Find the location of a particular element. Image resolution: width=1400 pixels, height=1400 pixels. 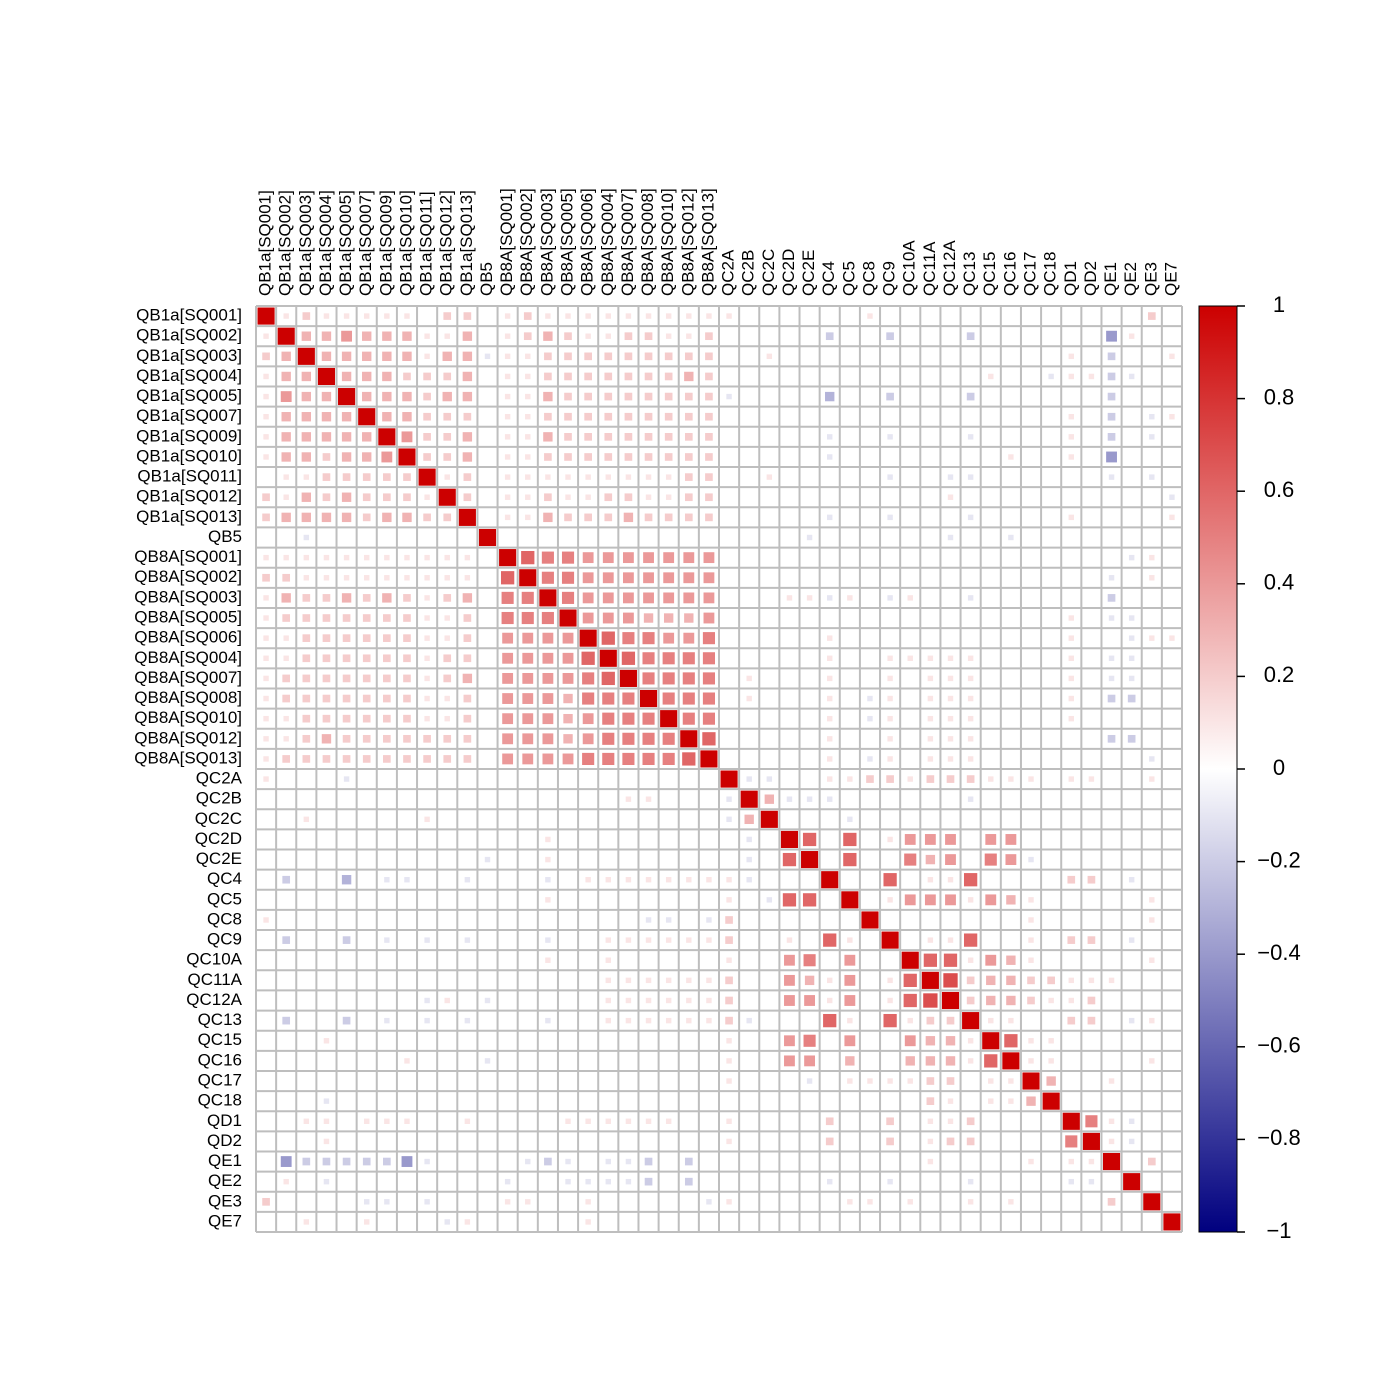

row-label: QC18 is located at coordinates (220, 1100).